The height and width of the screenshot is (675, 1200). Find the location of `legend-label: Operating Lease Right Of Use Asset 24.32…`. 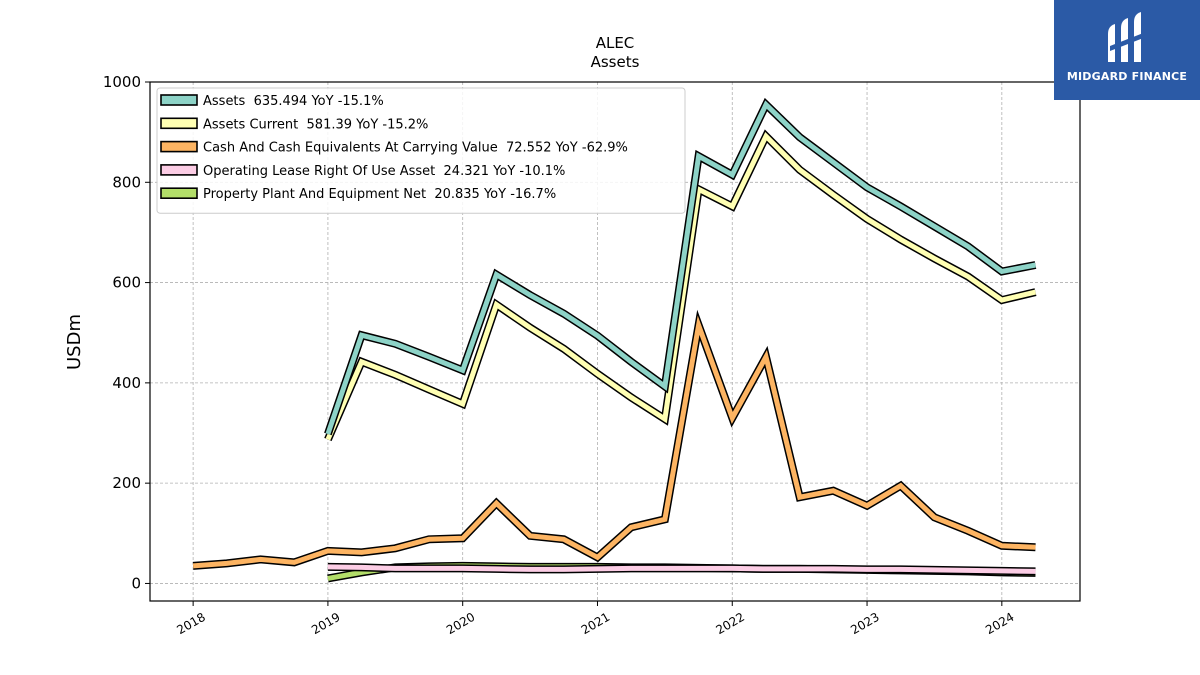

legend-label: Operating Lease Right Of Use Asset 24.32… is located at coordinates (384, 171).